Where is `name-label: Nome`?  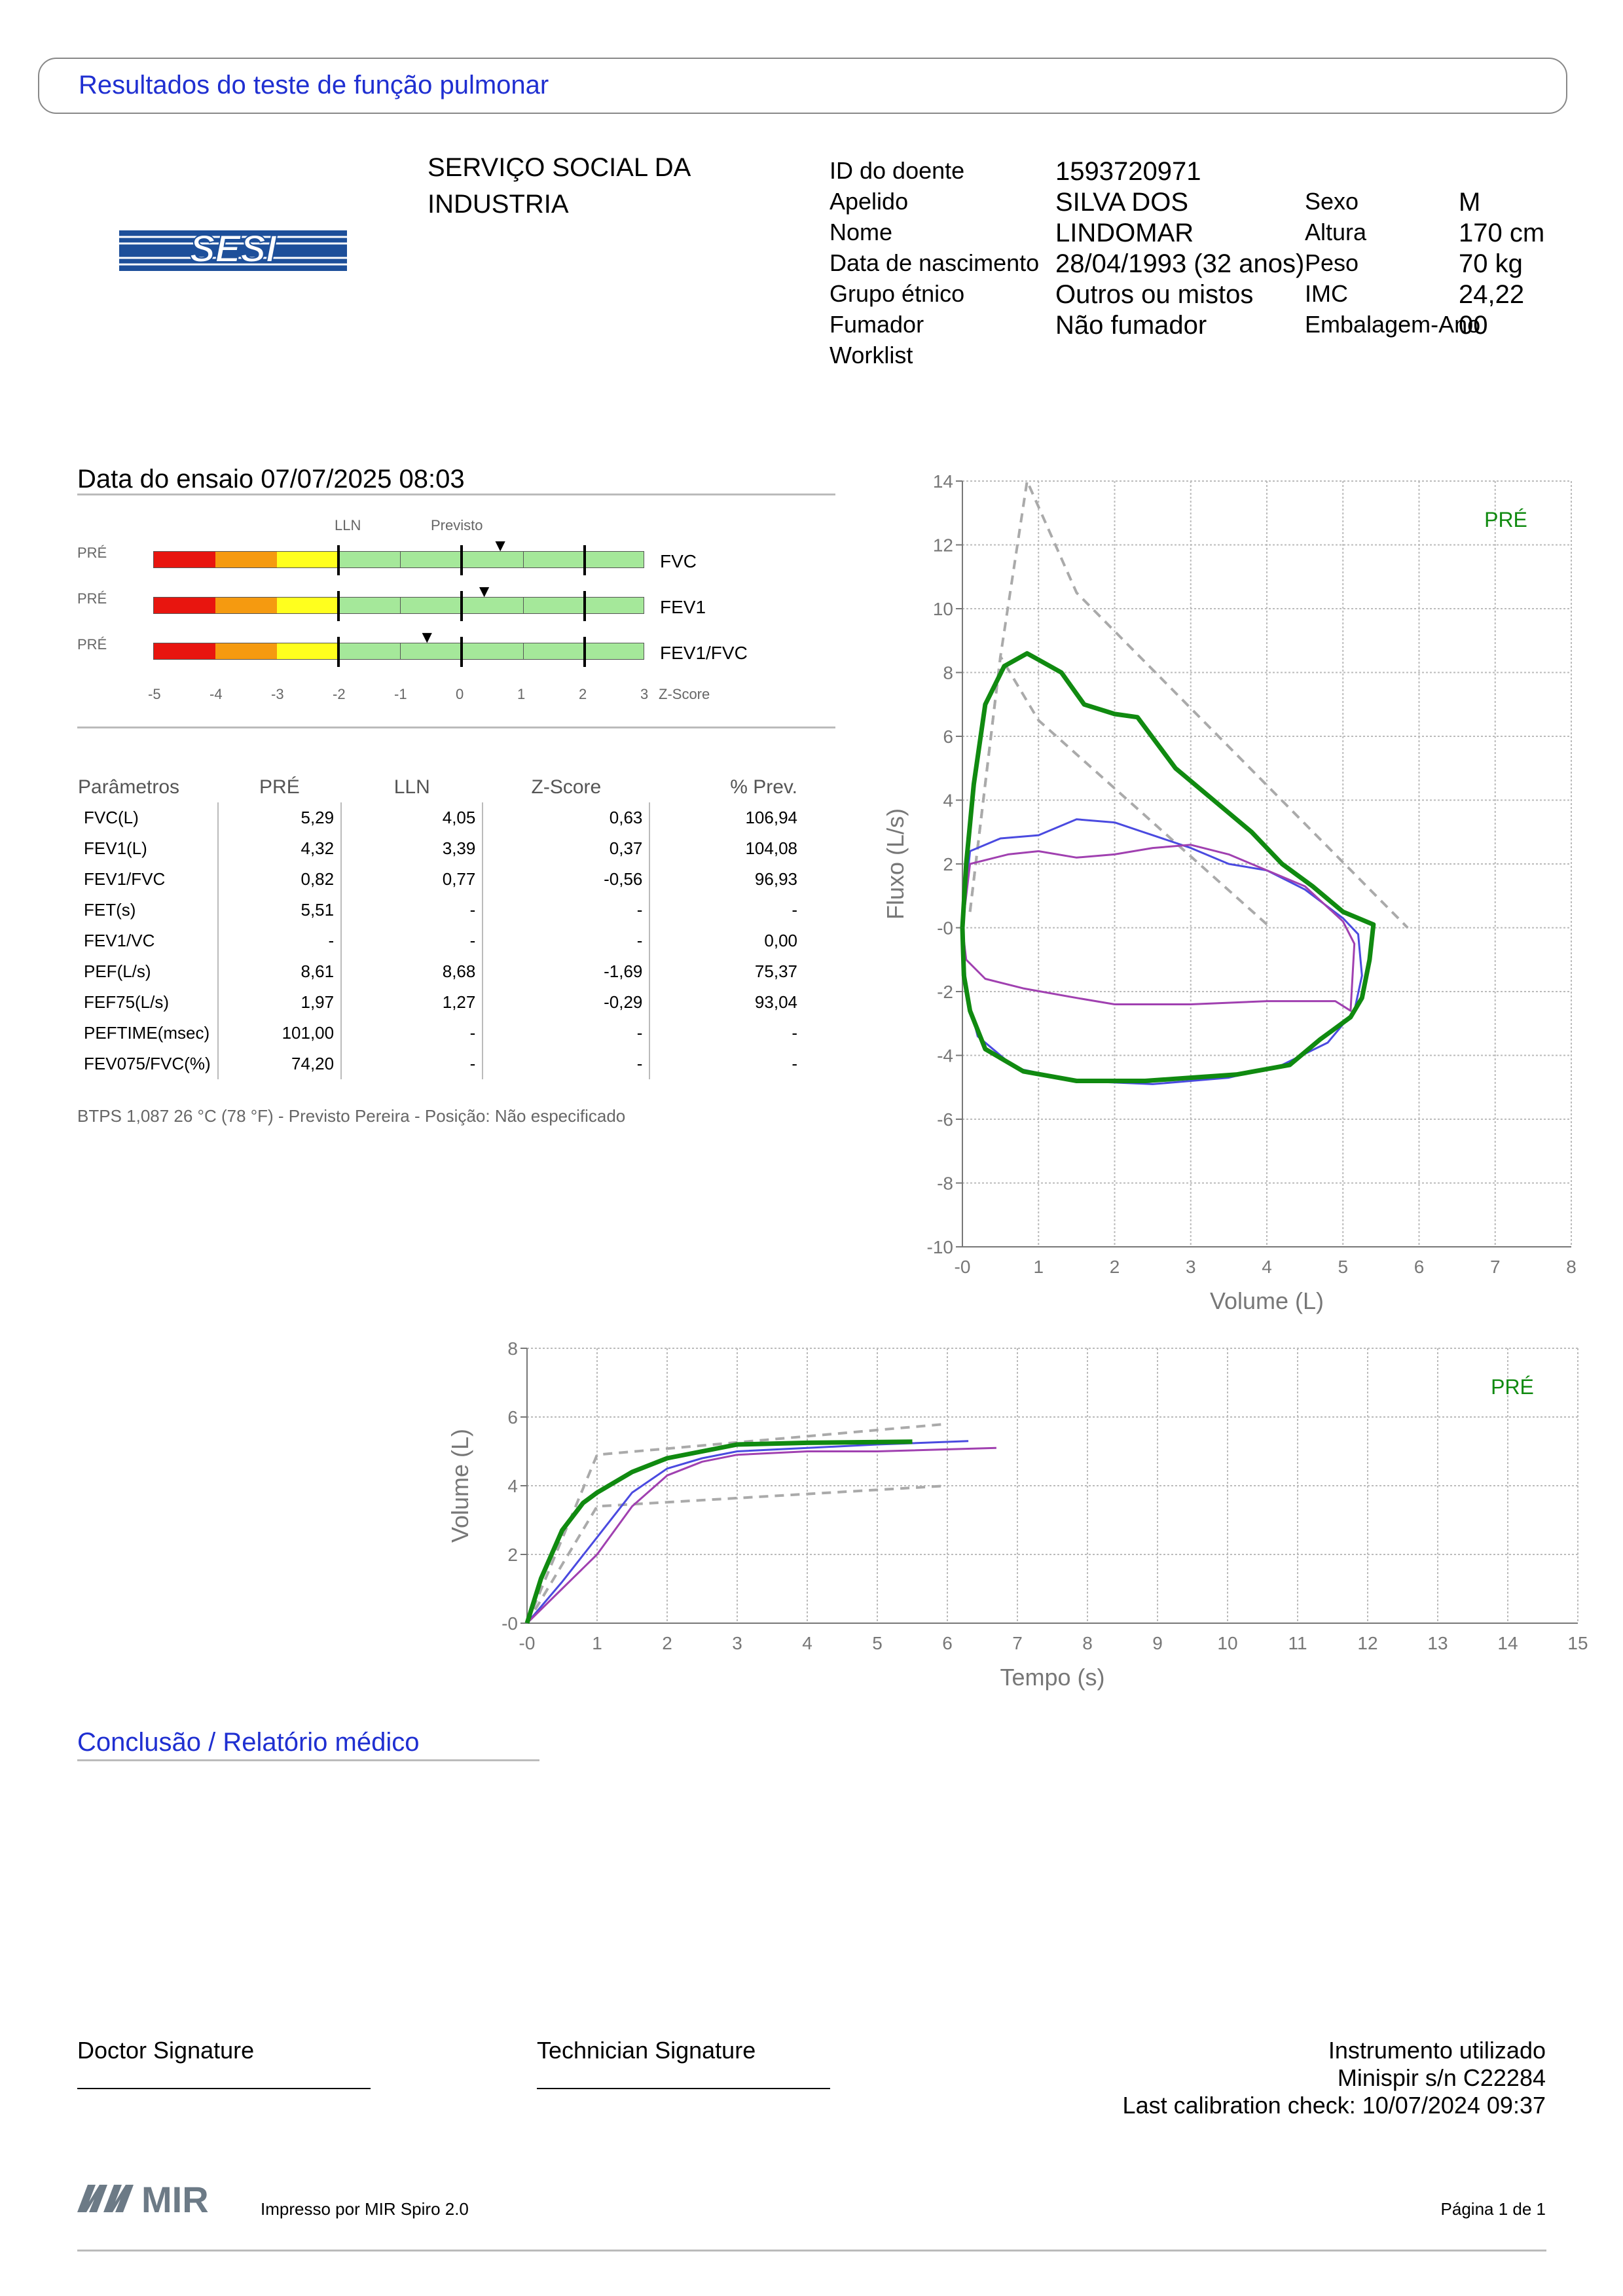 name-label: Nome is located at coordinates (861, 232).